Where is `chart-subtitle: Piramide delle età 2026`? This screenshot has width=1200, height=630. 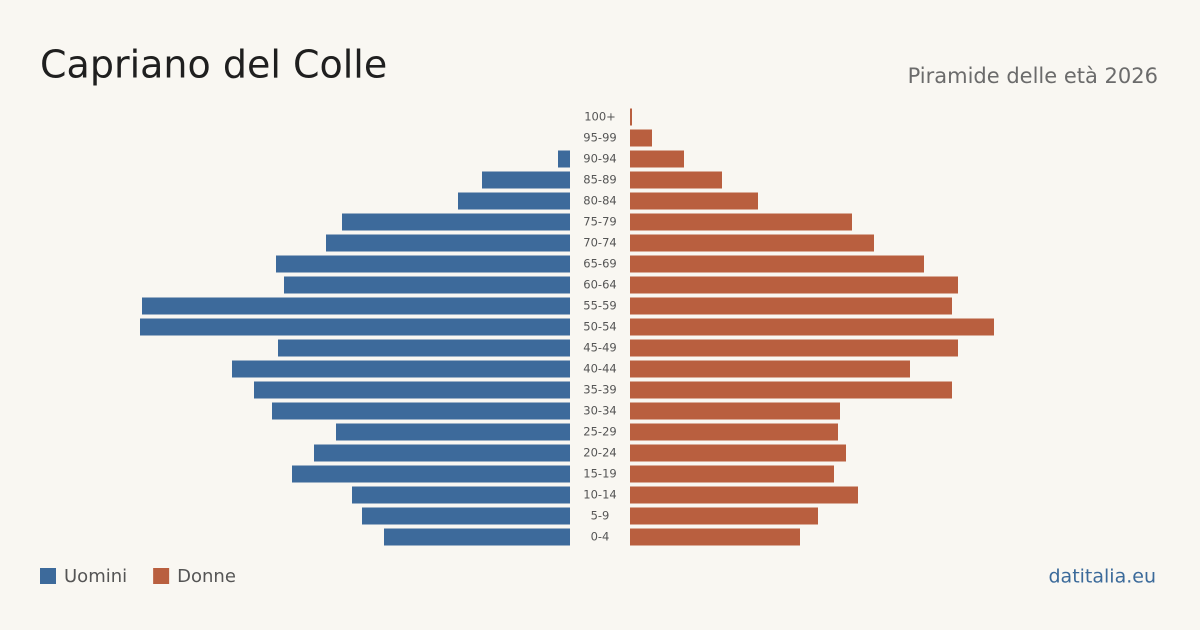
chart-subtitle: Piramide delle età 2026 is located at coordinates (1033, 76).